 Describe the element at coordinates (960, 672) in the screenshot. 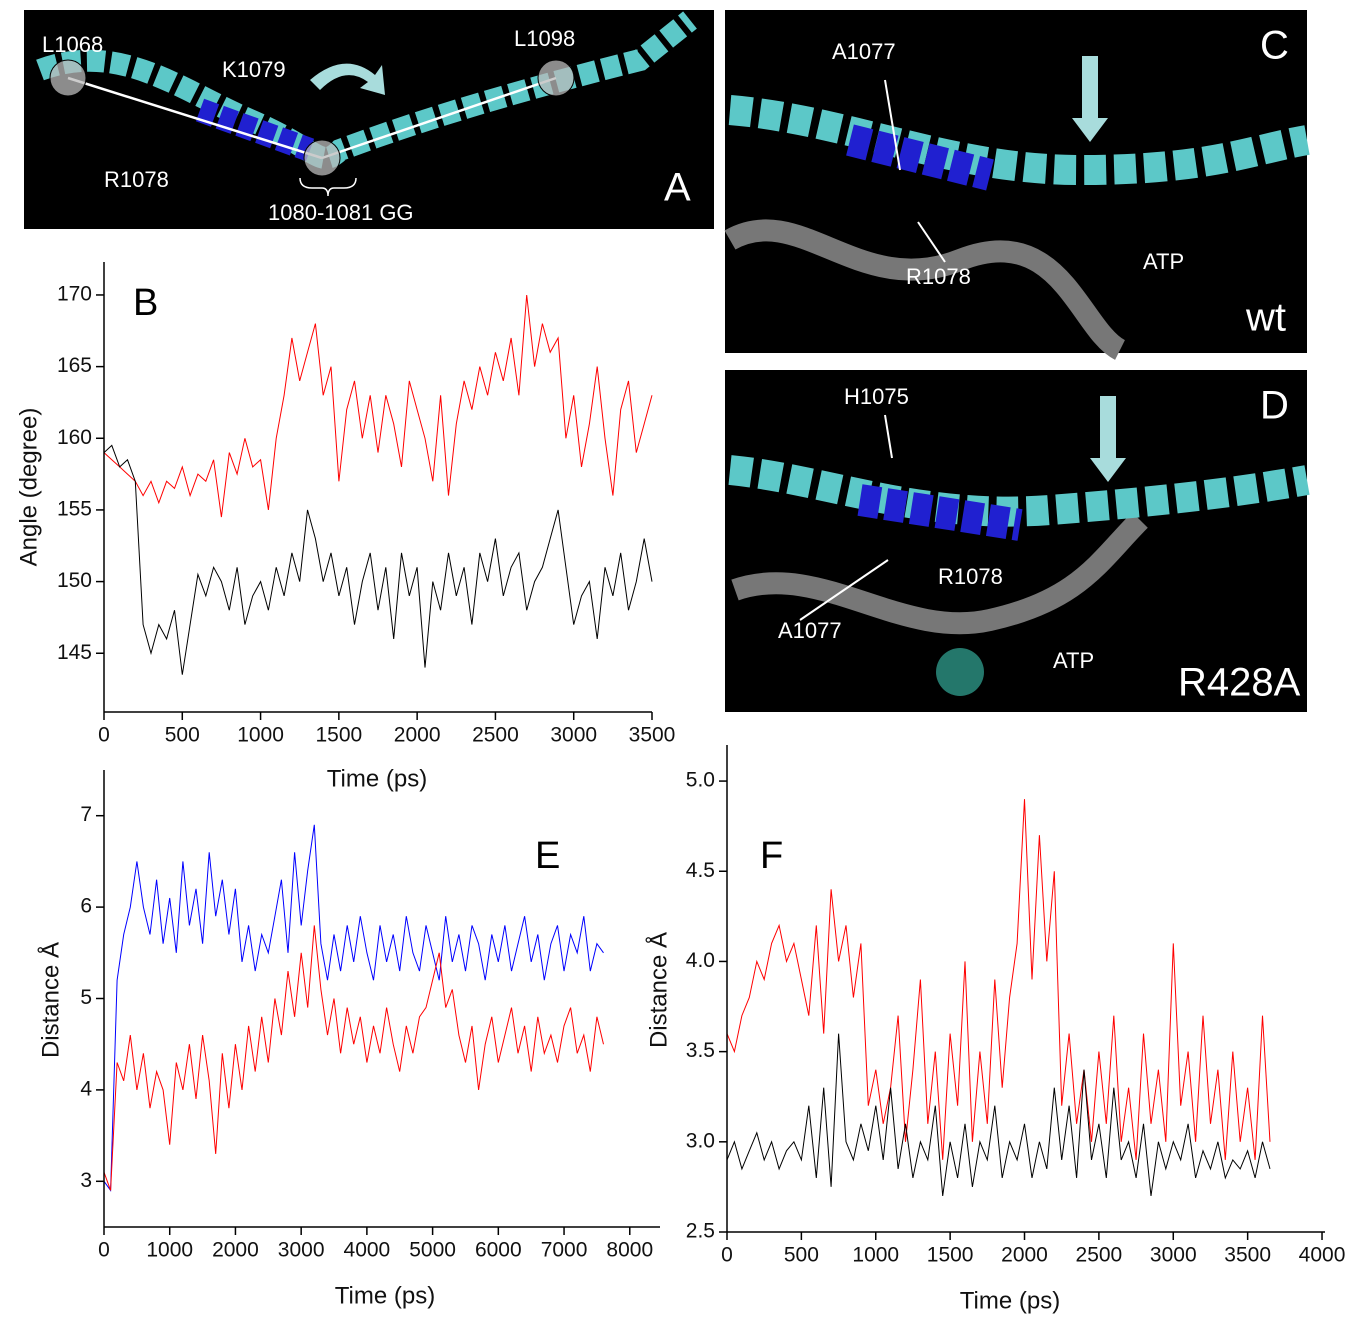

I see `atp` at that location.